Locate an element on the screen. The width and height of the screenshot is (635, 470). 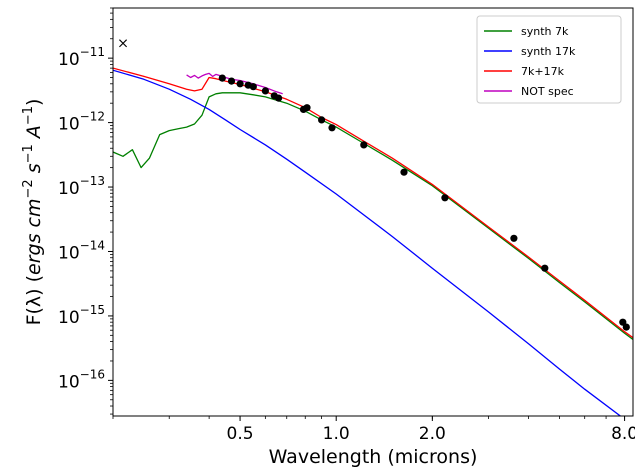
x-tick-label: 8.0 is located at coordinates (623, 434).